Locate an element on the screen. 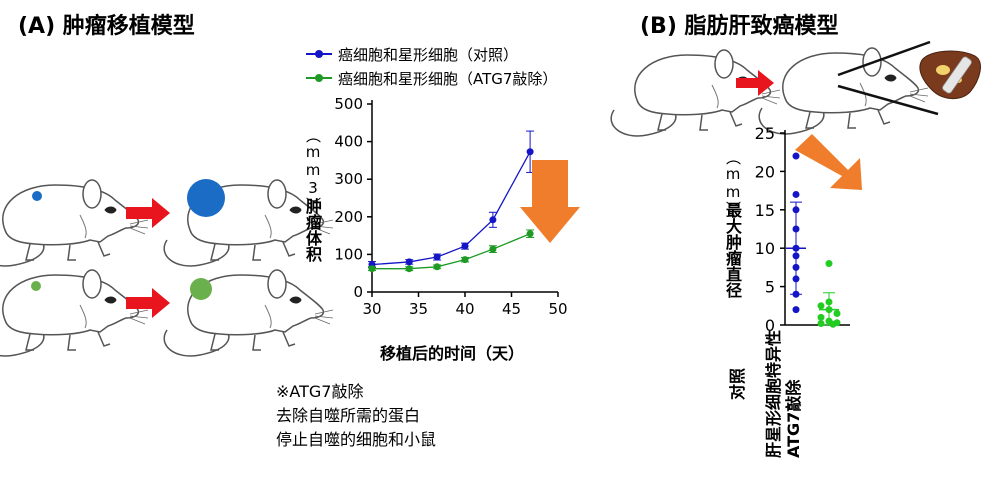 Image resolution: width=1000 pixels, height=480 pixels. illustration-panel-b is located at coordinates (795, 88).